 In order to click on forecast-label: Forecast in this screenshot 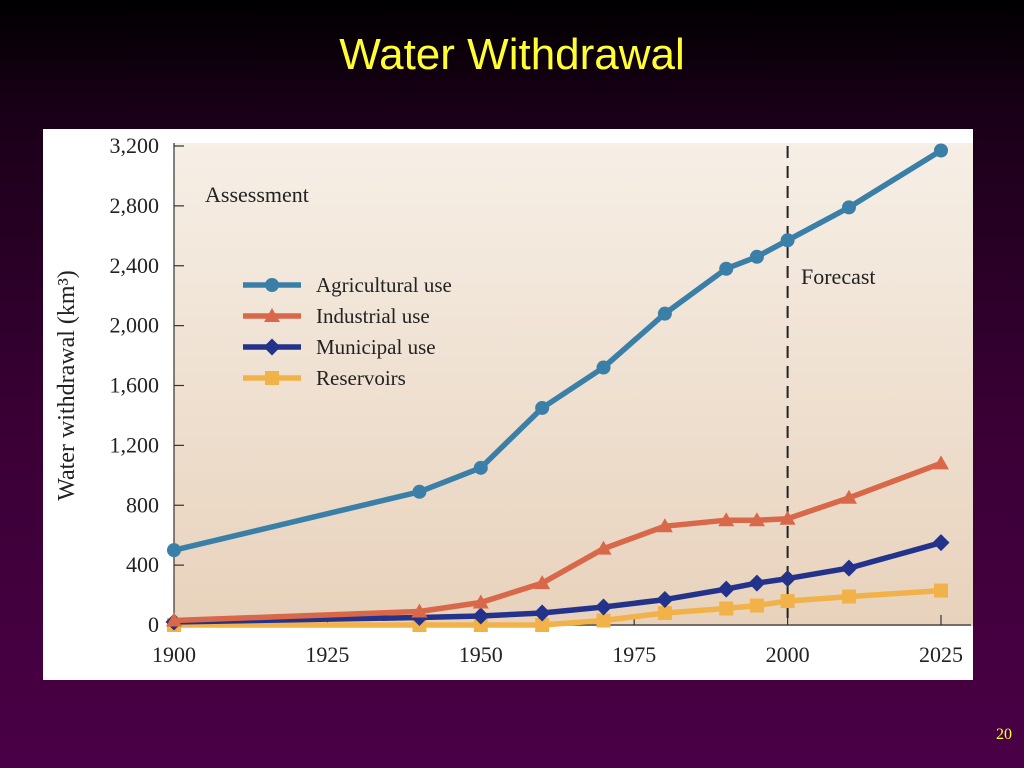, I will do `click(838, 276)`.